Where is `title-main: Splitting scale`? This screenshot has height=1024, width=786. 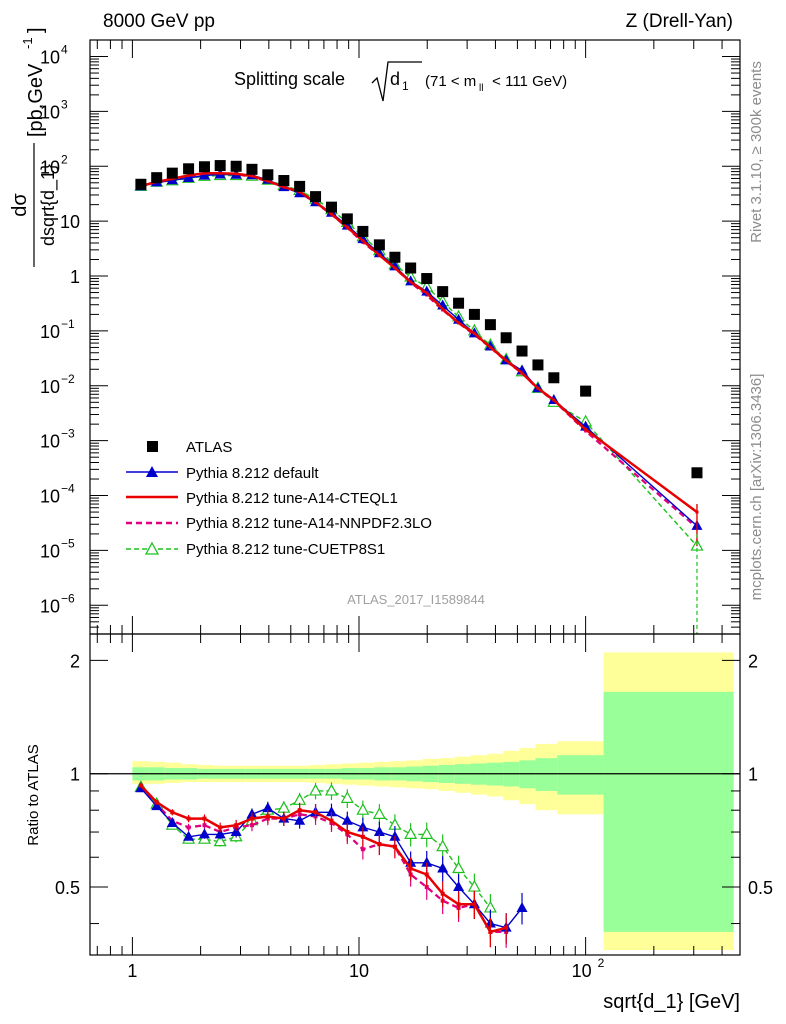
title-main: Splitting scale is located at coordinates (289, 79).